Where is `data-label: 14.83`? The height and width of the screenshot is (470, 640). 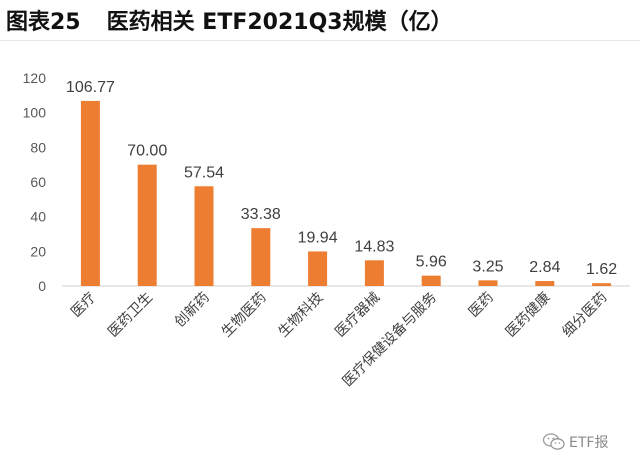 data-label: 14.83 is located at coordinates (374, 246).